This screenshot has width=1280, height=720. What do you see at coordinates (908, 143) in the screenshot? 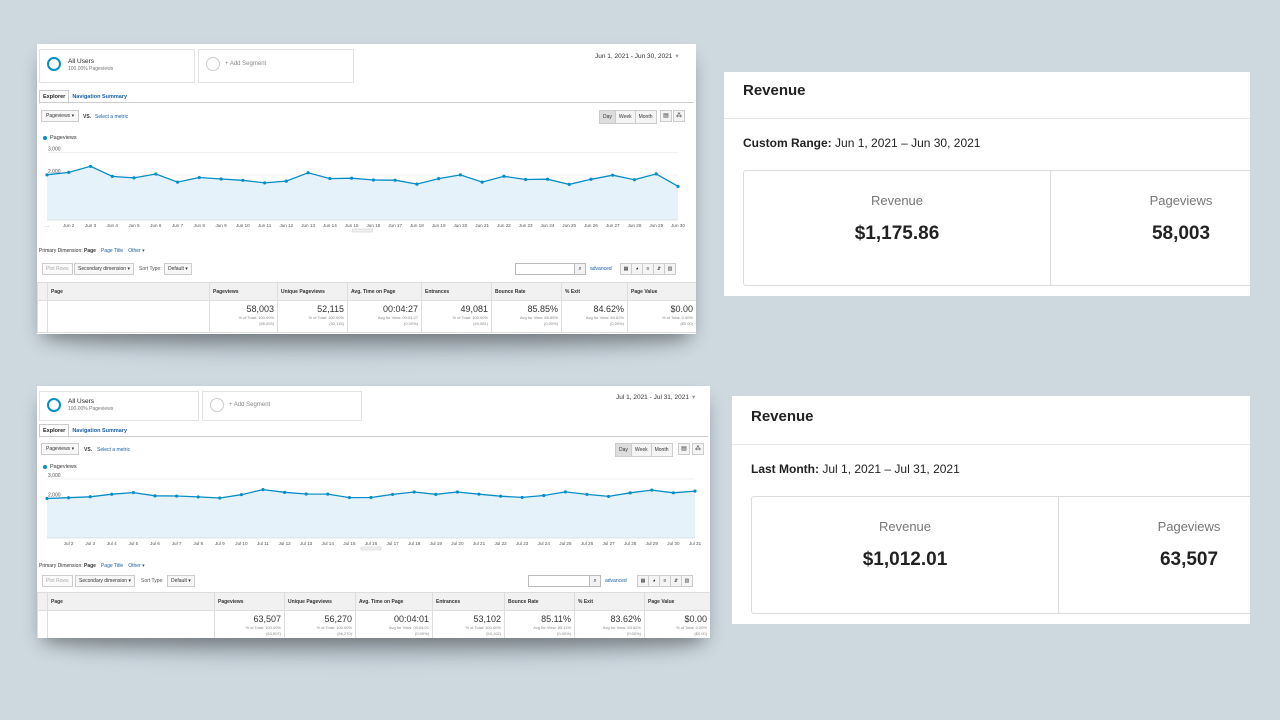
I see `range-value: Jun 1, 2021 – Jun 30, 2021` at bounding box center [908, 143].